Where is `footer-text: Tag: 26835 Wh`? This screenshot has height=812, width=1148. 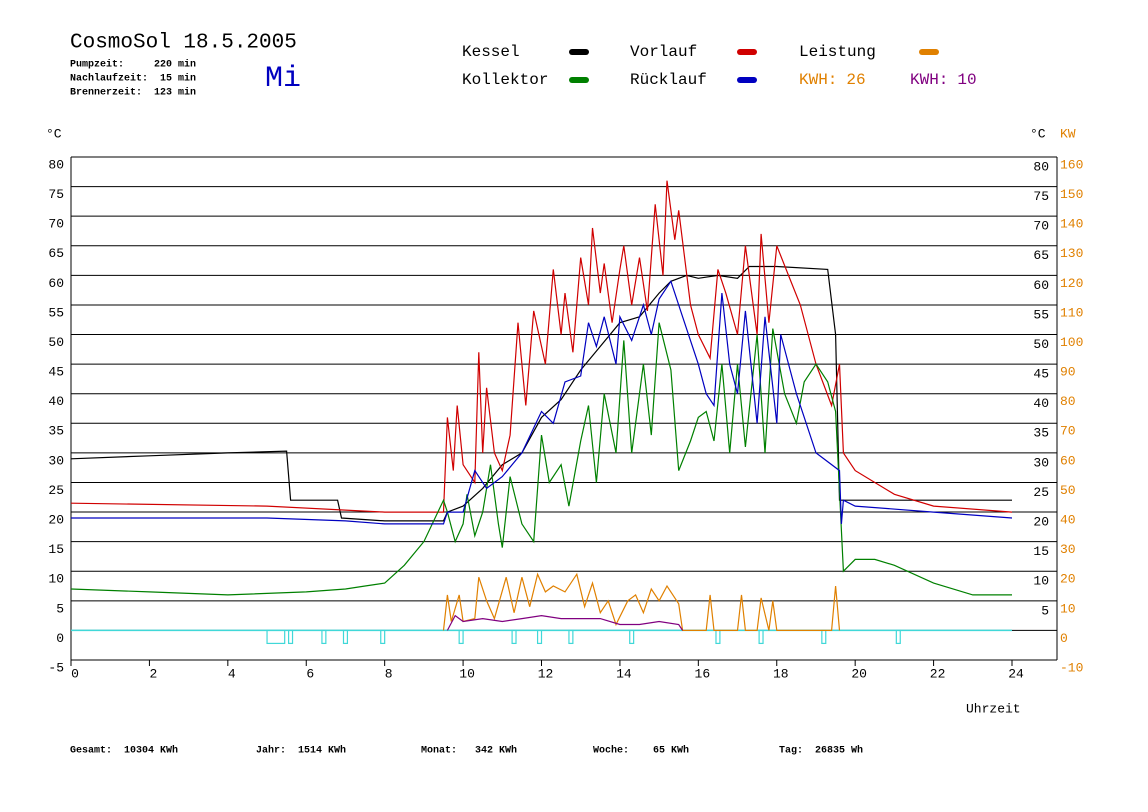
footer-text: Tag: 26835 Wh is located at coordinates (821, 751).